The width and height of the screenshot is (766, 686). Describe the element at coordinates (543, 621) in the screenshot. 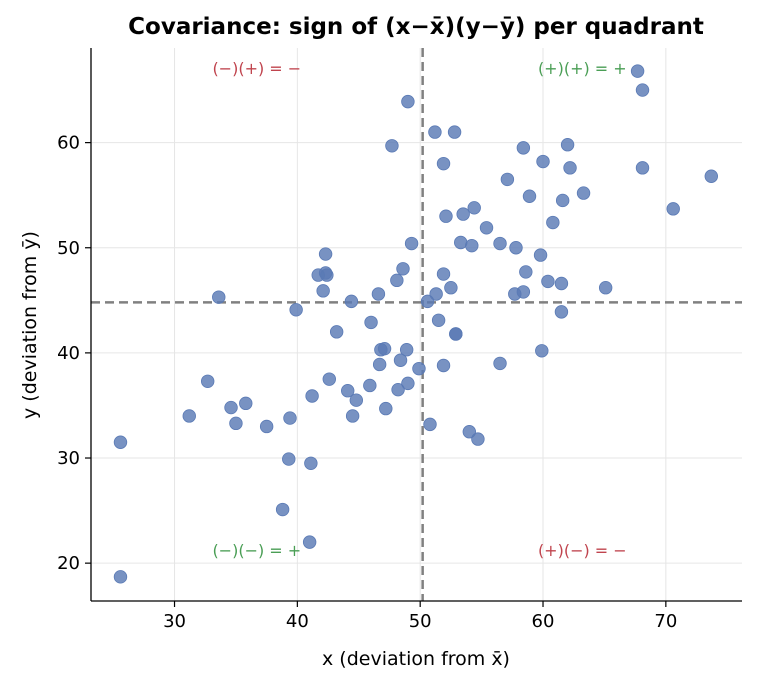

I see `x-tick-label: 60` at that location.